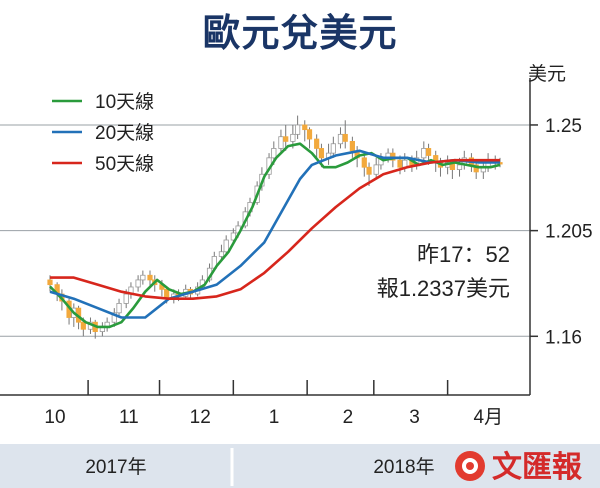 The width and height of the screenshot is (600, 488). I want to click on x-tick-label-6: 4月, so click(489, 417).